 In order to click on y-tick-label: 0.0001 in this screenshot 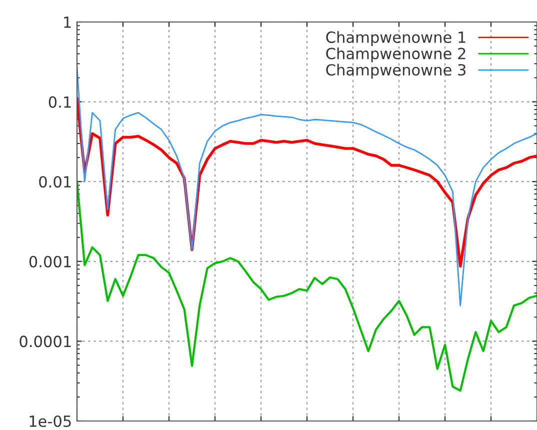, I will do `click(45, 342)`.